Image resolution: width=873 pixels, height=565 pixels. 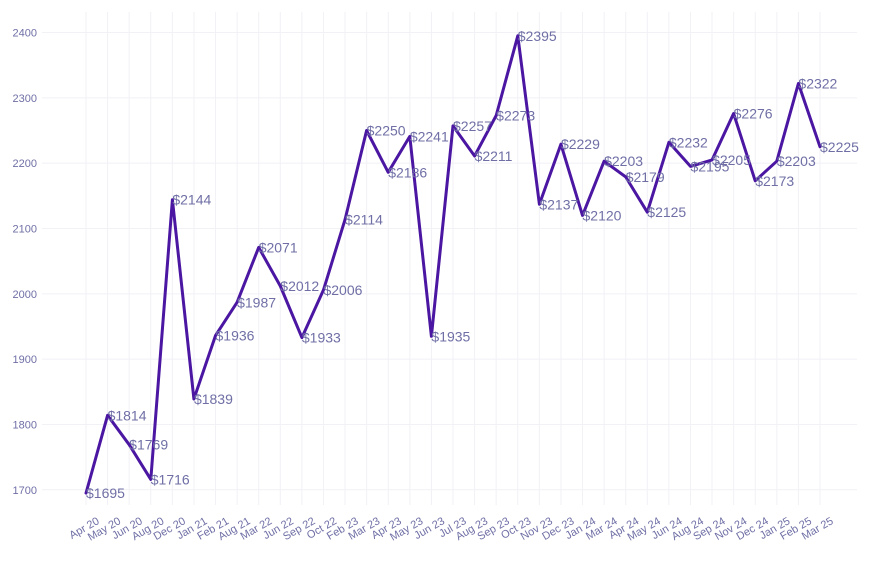 I want to click on data-label-8: $2071, so click(x=278, y=247).